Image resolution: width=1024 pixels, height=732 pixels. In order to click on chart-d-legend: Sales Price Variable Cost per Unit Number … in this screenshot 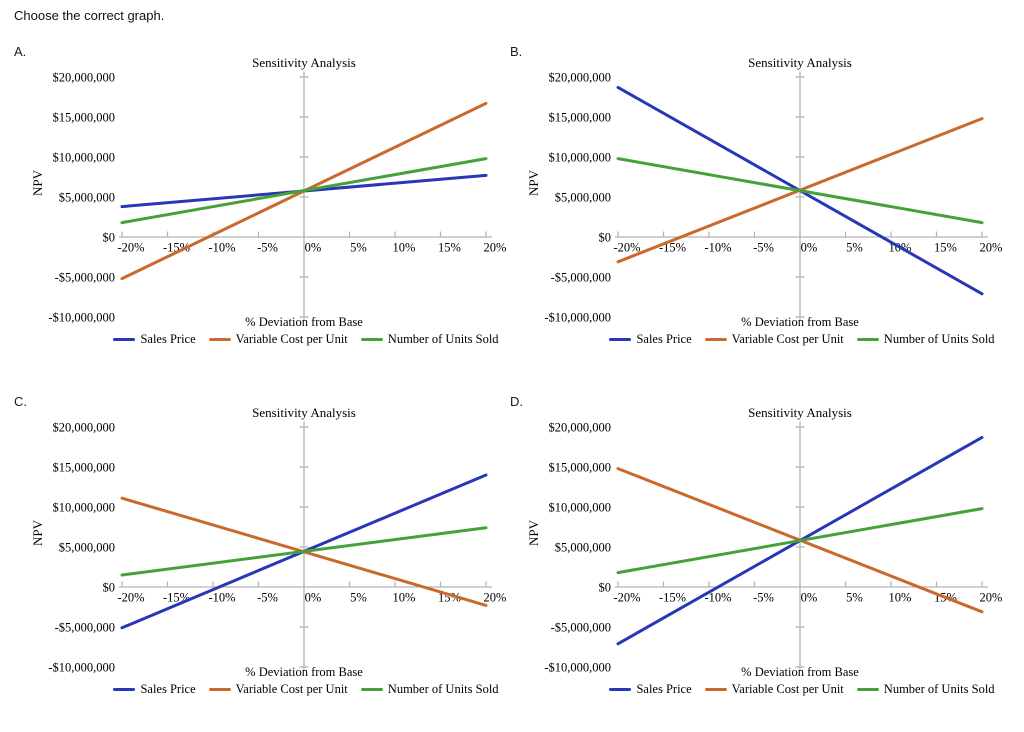, I will do `click(802, 689)`.